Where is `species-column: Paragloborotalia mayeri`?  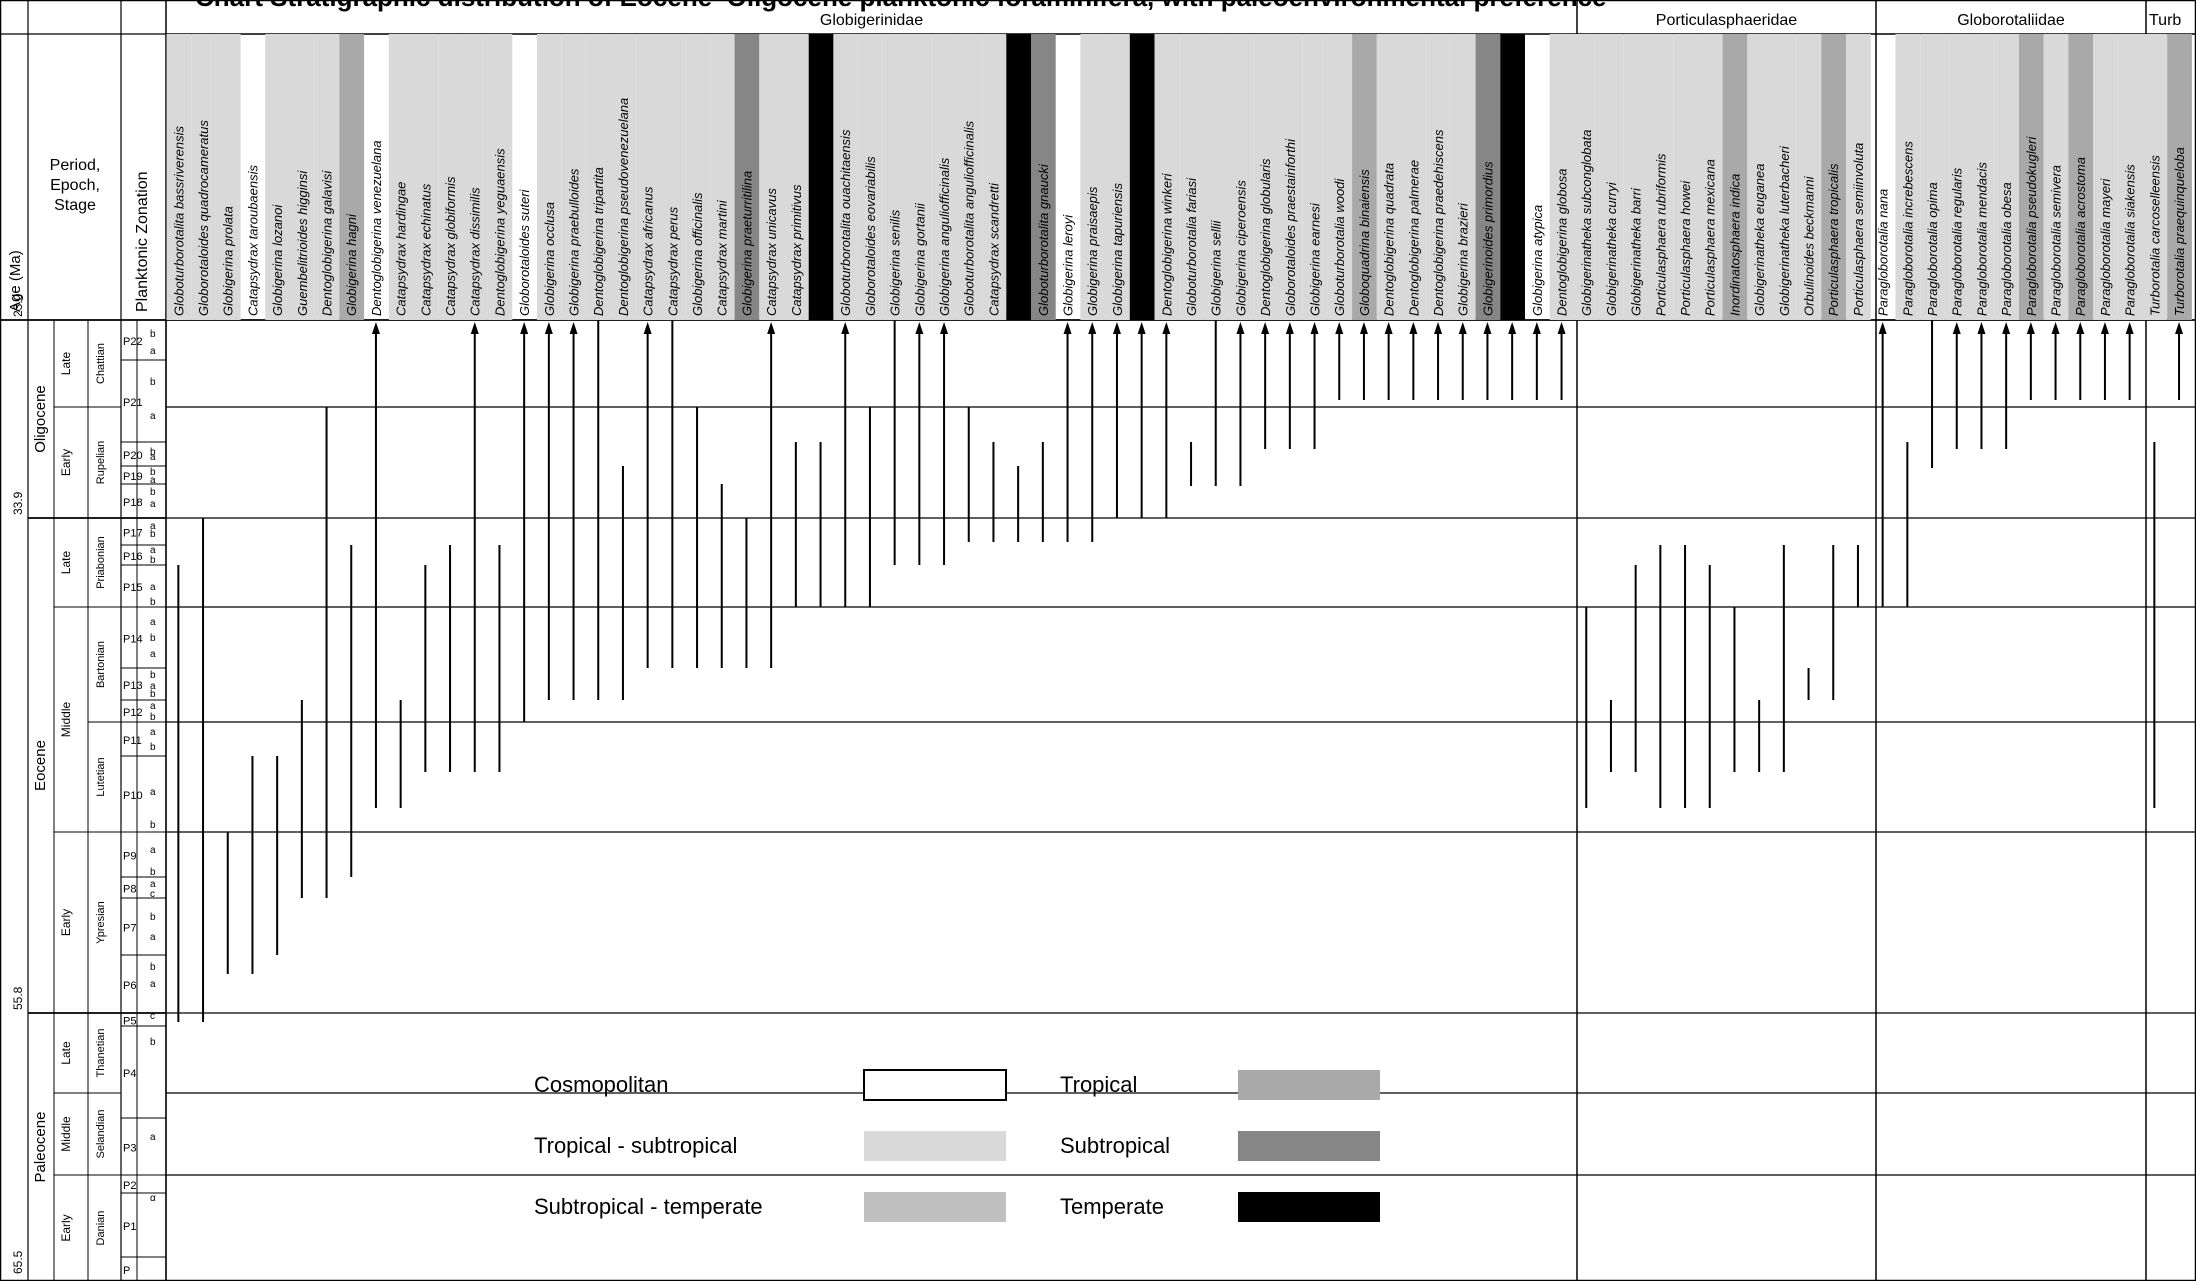
species-column: Paragloborotalia mayeri is located at coordinates (2105, 217).